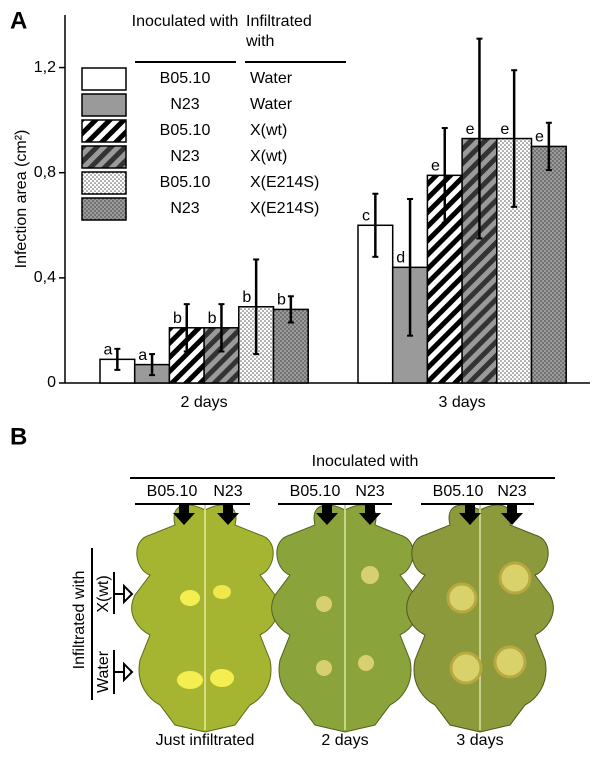  Describe the element at coordinates (365, 461) in the screenshot. I see `inoculated-header: Inoculated with` at that location.